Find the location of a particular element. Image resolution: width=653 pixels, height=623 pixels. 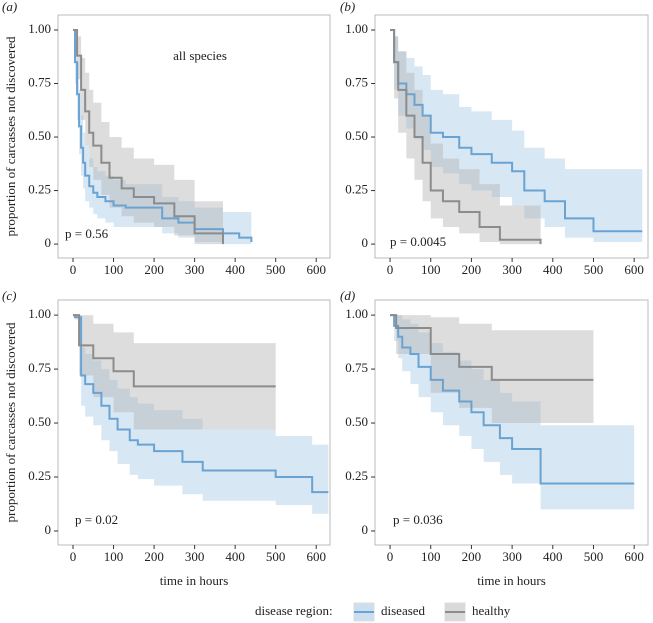

panel-label: (a) is located at coordinates (9, 7).